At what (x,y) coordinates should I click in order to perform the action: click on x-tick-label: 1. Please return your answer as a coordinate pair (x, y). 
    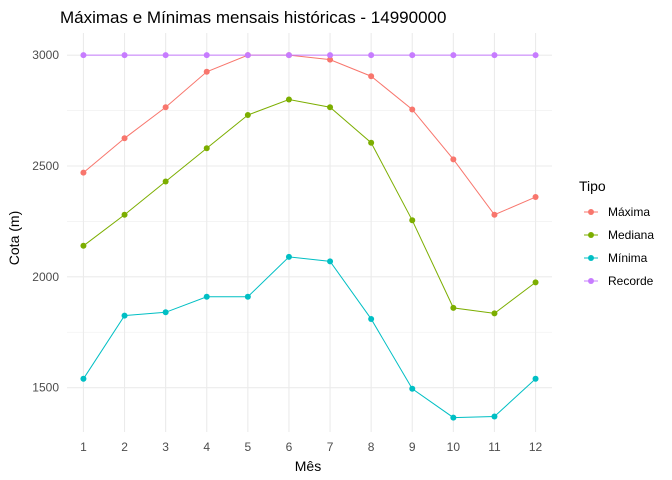
    Looking at the image, I should click on (83, 447).